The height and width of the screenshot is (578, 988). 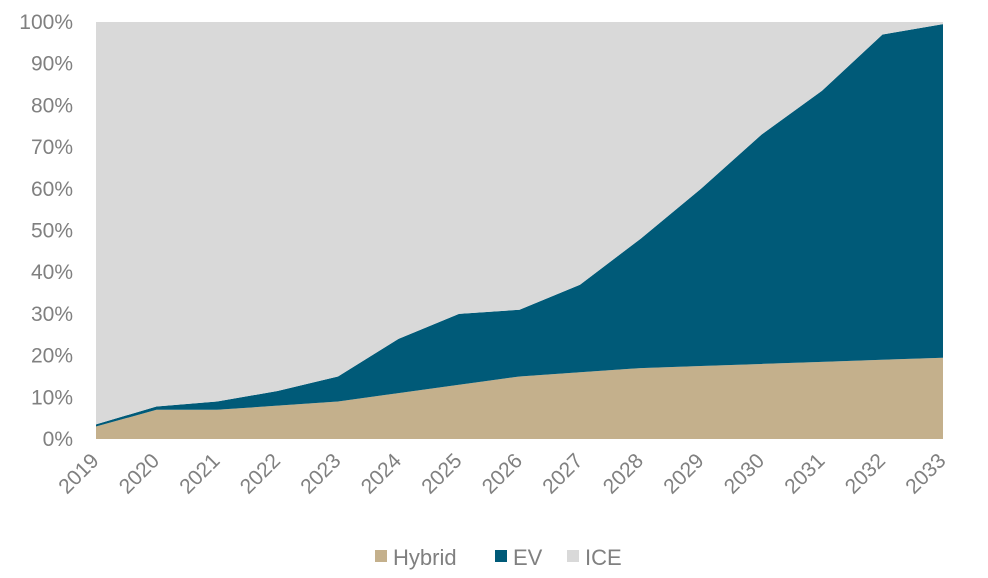 What do you see at coordinates (78, 473) in the screenshot?
I see `x-tick-label: 2019` at bounding box center [78, 473].